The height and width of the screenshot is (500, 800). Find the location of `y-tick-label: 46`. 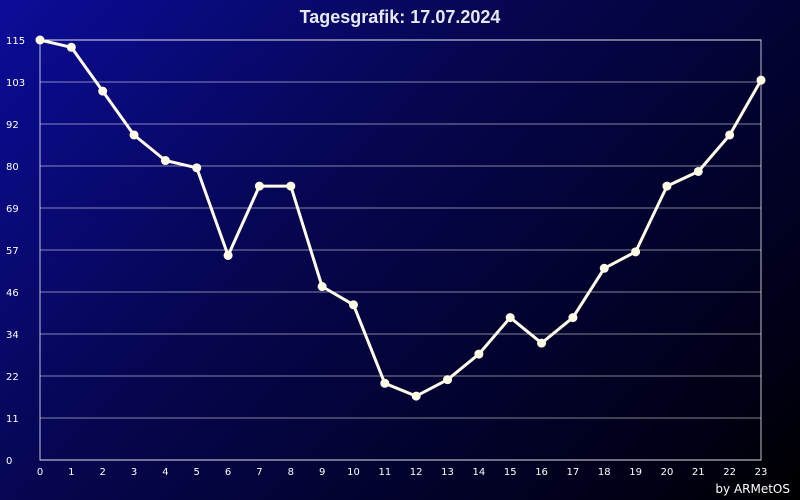

y-tick-label: 46 is located at coordinates (12, 293).